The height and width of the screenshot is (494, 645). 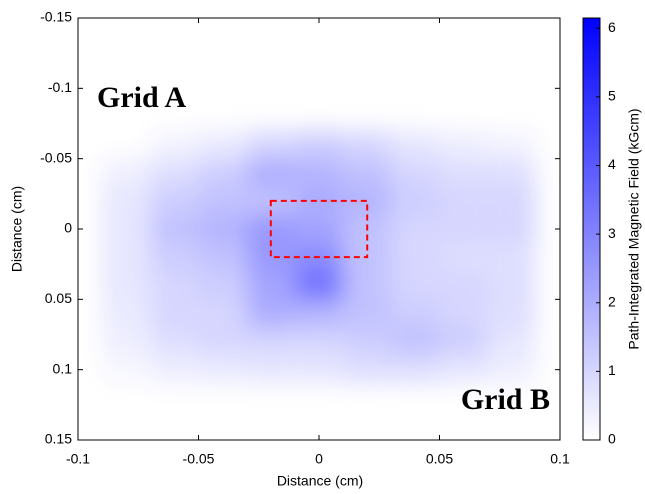 What do you see at coordinates (612, 233) in the screenshot?
I see `colorbar-tick-label: 3` at bounding box center [612, 233].